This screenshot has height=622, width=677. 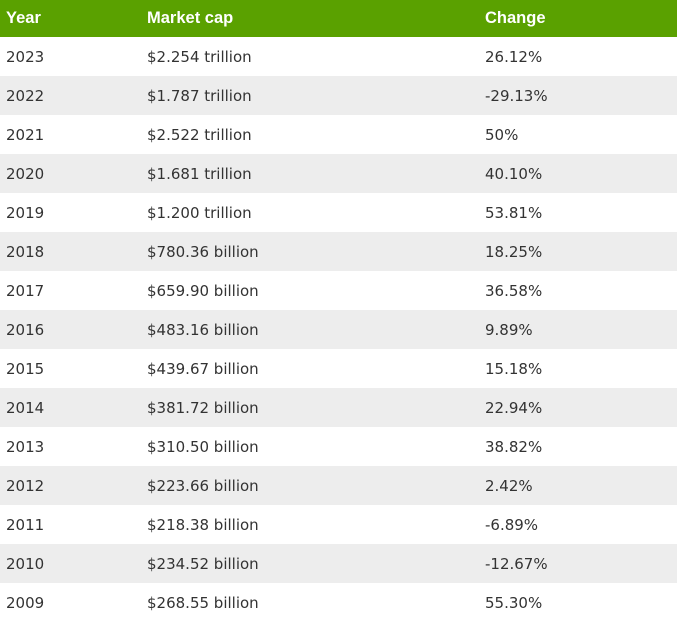 I want to click on cell-change: 26.12%, so click(x=514, y=56).